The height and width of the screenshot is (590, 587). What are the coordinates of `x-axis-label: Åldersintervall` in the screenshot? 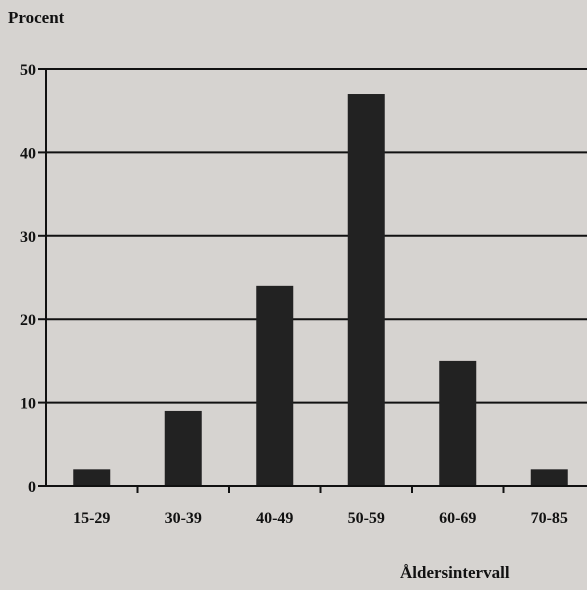 It's located at (455, 572).